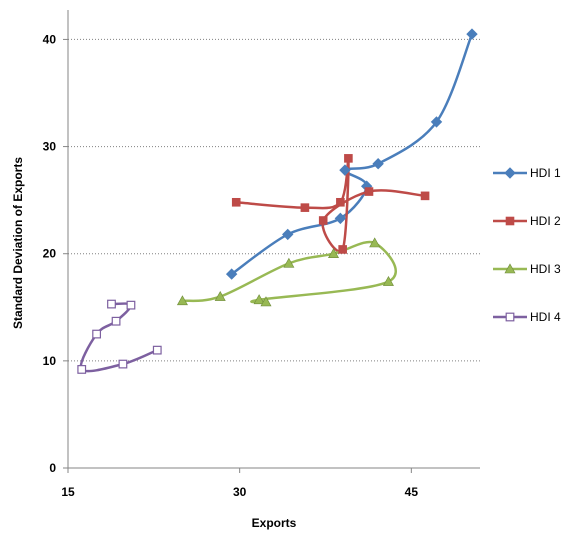 The width and height of the screenshot is (571, 538). What do you see at coordinates (545, 269) in the screenshot?
I see `hdi-3-legend-label: HDI 3` at bounding box center [545, 269].